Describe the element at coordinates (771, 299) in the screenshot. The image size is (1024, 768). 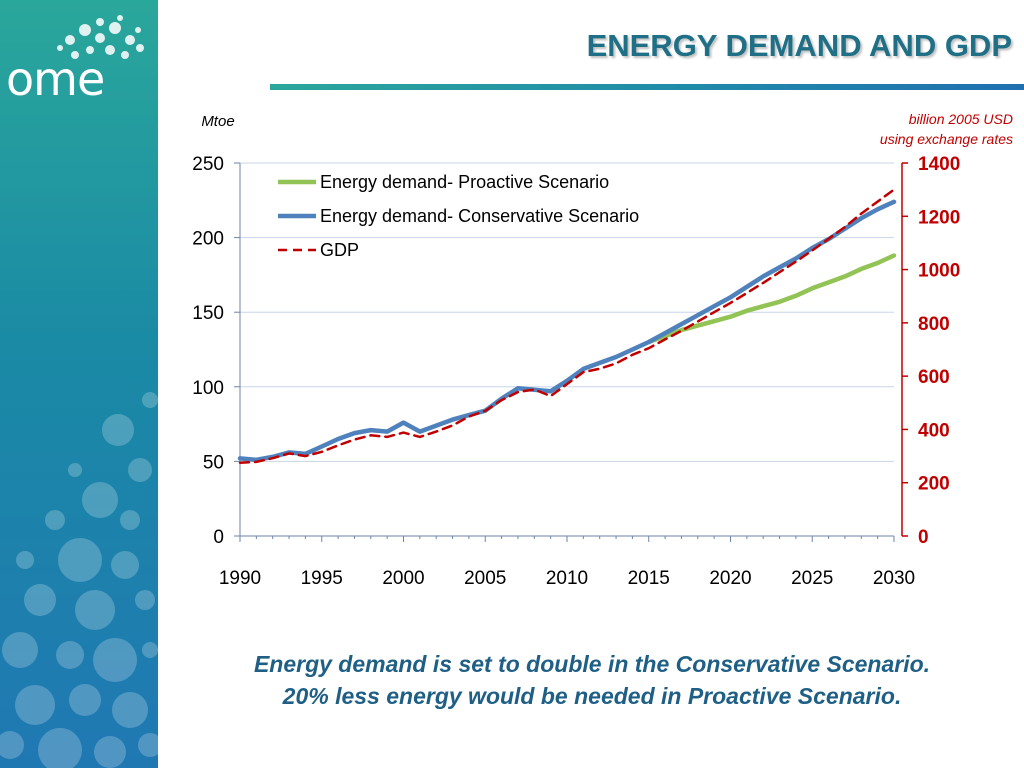
I see `series-line-proactive` at that location.